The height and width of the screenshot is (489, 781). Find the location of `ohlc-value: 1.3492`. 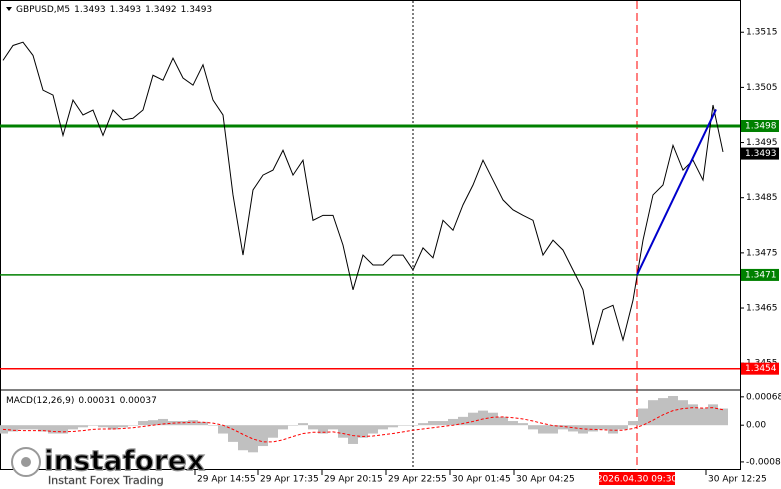

ohlc-value: 1.3492 is located at coordinates (161, 10).